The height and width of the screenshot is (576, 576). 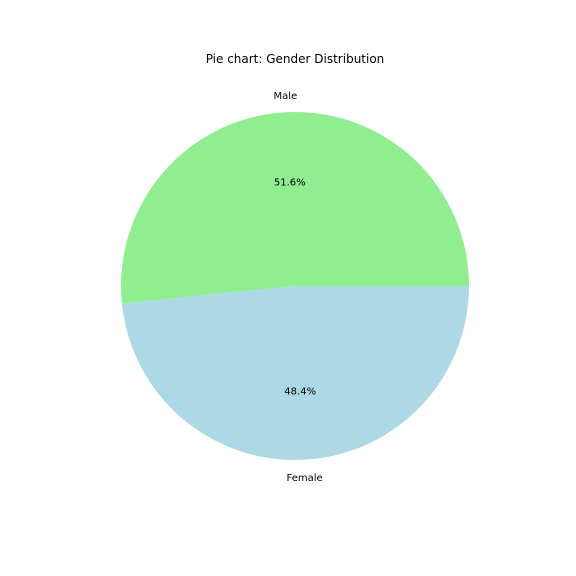 What do you see at coordinates (295, 59) in the screenshot?
I see `chart-title: Pie chart: Gender Distribution` at bounding box center [295, 59].